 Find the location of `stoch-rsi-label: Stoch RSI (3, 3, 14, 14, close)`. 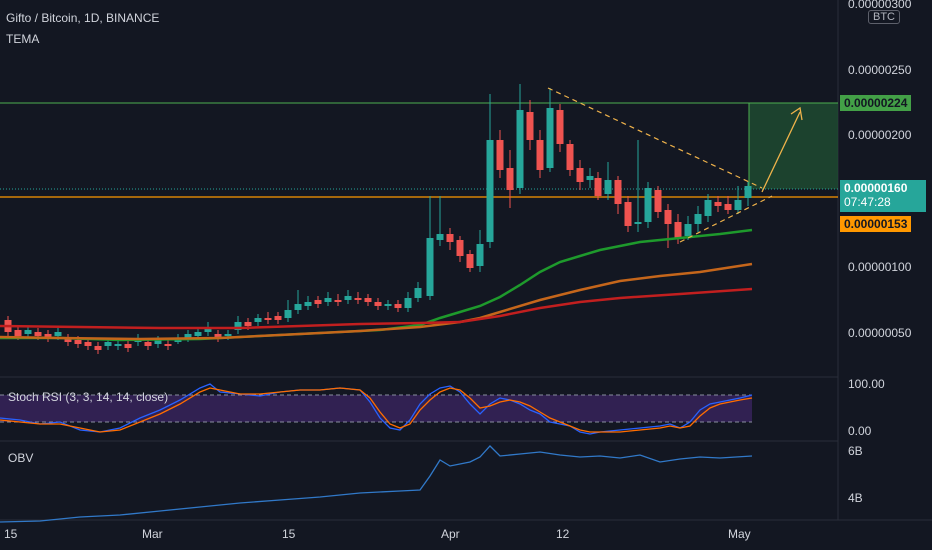

stoch-rsi-label: Stoch RSI (3, 3, 14, 14, close) is located at coordinates (88, 397).